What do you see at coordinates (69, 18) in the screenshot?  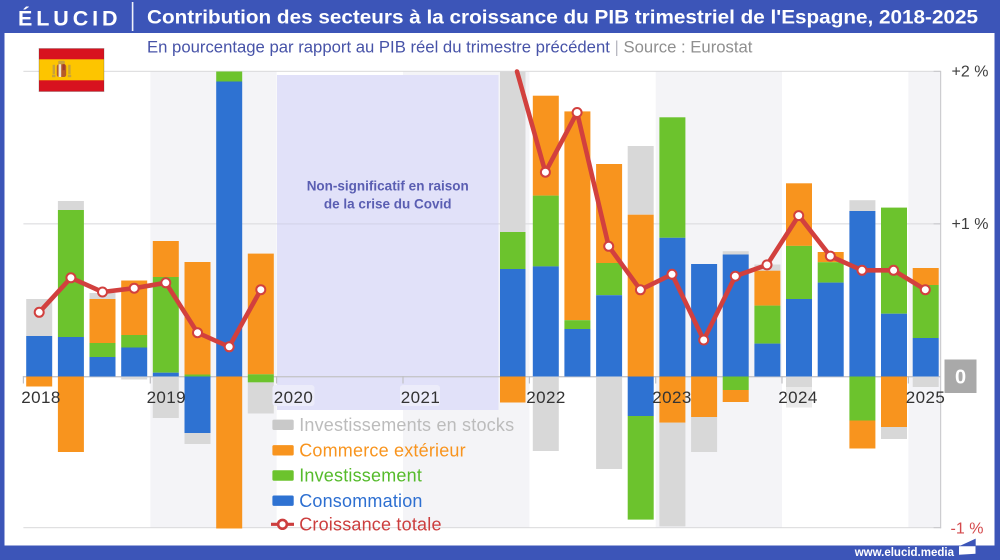 I see `svg-text: ÉLUCID` at bounding box center [69, 18].